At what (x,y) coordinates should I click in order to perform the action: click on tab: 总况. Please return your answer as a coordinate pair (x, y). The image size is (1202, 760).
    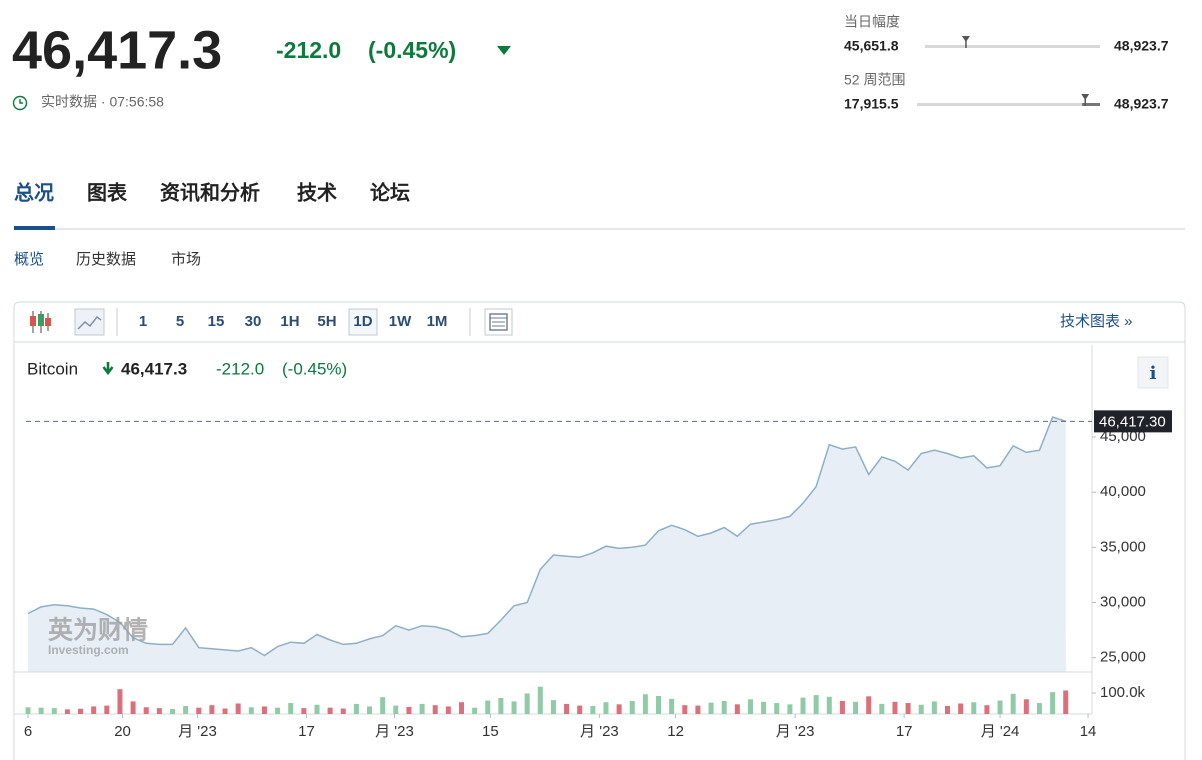
    Looking at the image, I should click on (34, 192).